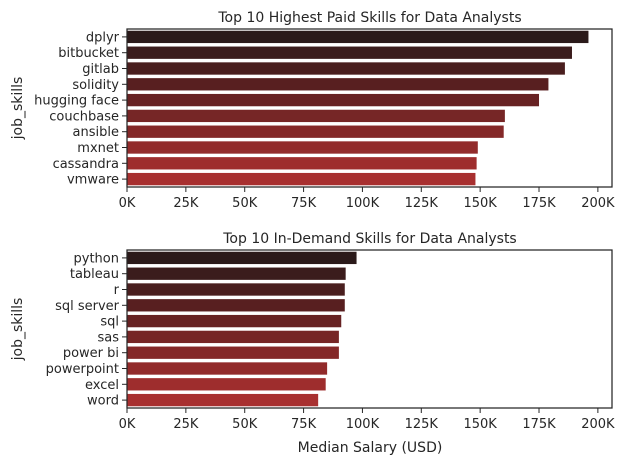 The image size is (624, 463). Describe the element at coordinates (227, 368) in the screenshot. I see `bar-powerpoint` at that location.